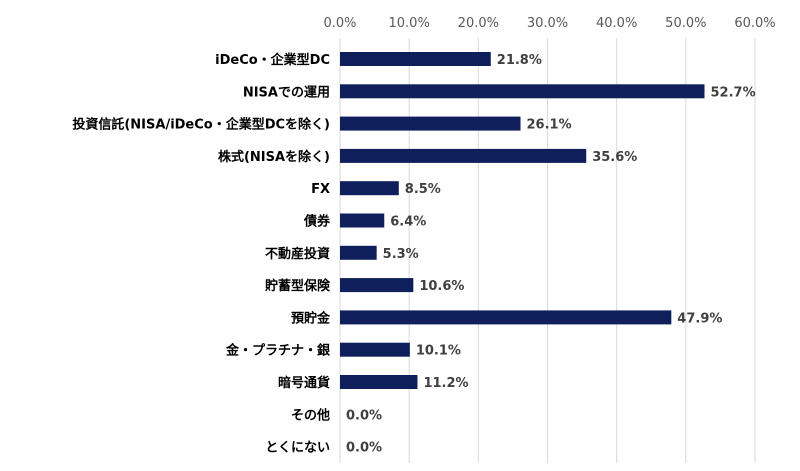  I want to click on data-label: 52.7%, so click(733, 92).